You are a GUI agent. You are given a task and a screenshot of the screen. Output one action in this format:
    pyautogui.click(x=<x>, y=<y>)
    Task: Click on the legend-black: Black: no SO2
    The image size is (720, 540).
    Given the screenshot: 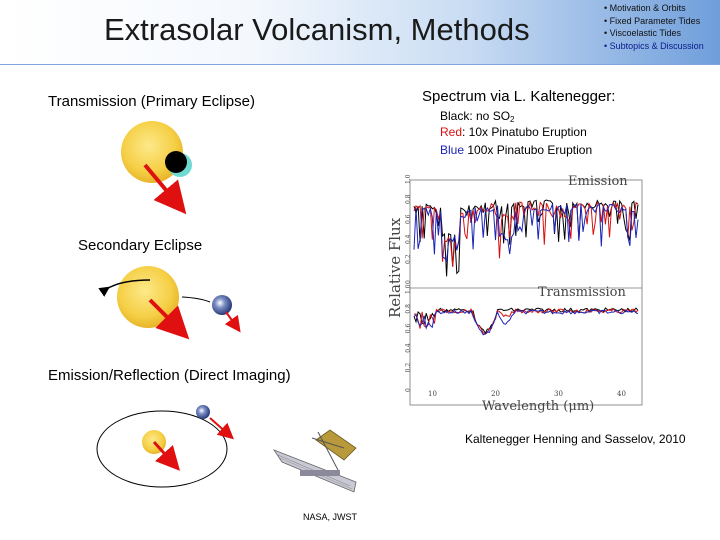 What is the action you would take?
    pyautogui.click(x=477, y=116)
    